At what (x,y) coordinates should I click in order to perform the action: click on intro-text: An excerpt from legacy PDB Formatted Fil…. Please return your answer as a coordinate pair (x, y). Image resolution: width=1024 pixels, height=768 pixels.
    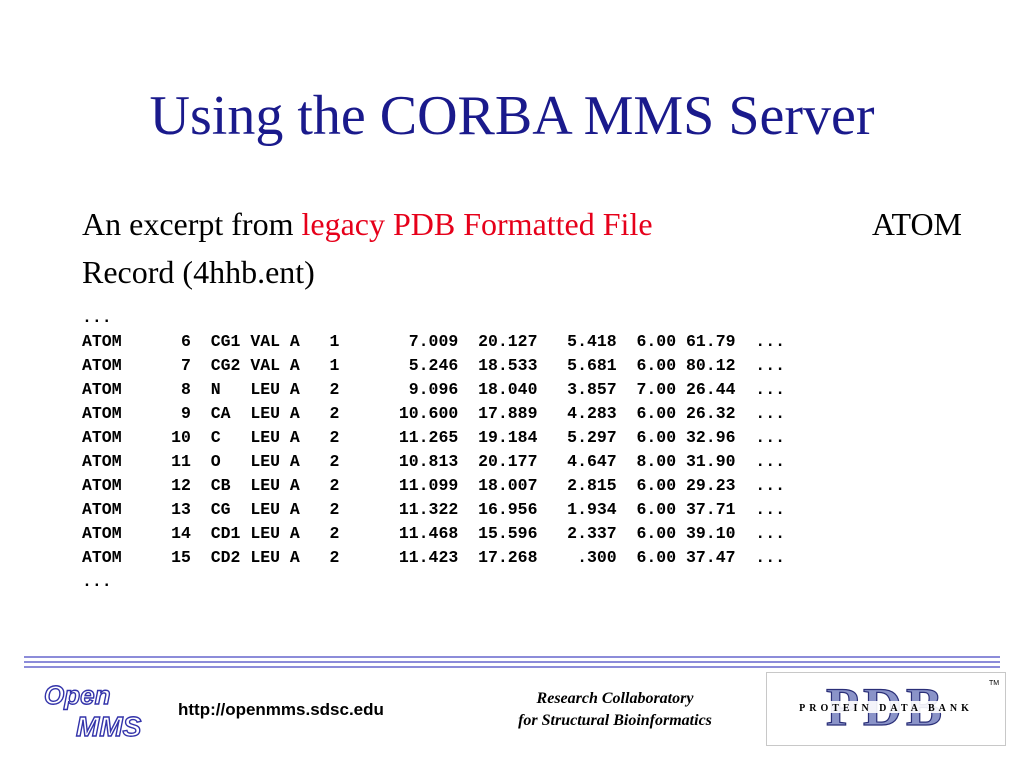
    Looking at the image, I should click on (522, 248).